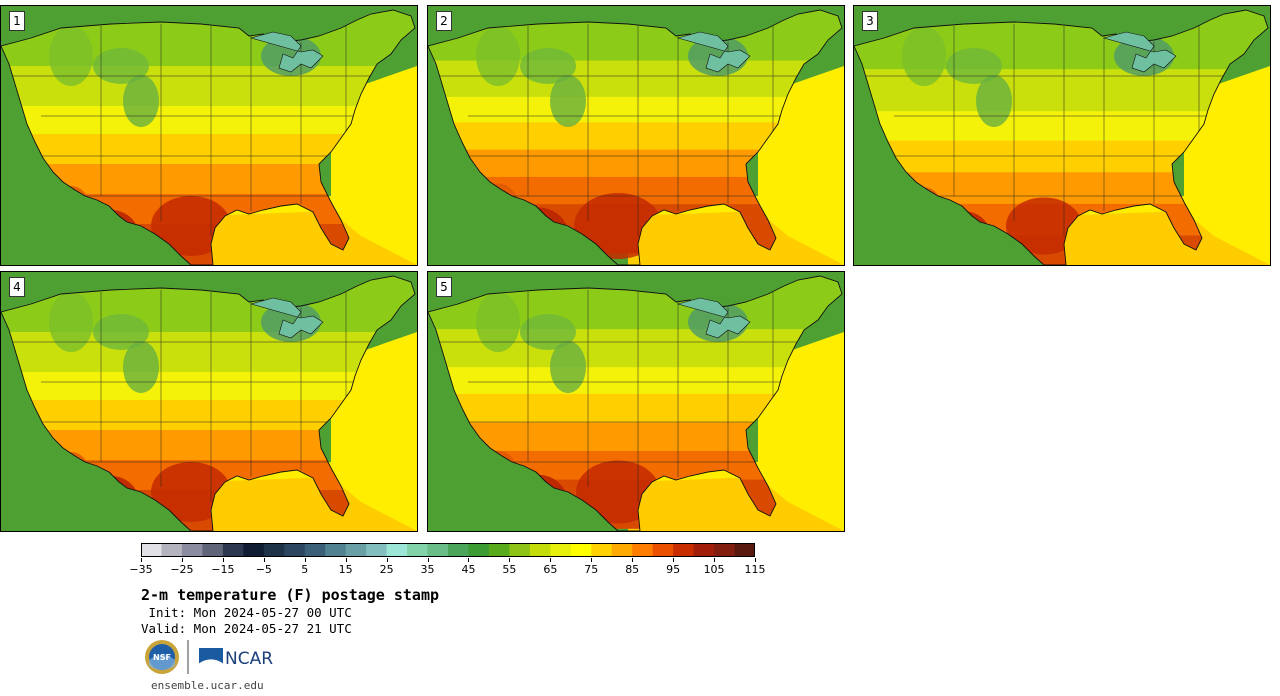 The height and width of the screenshot is (696, 1280). Describe the element at coordinates (17, 287) in the screenshot. I see `panel-number: 4` at that location.